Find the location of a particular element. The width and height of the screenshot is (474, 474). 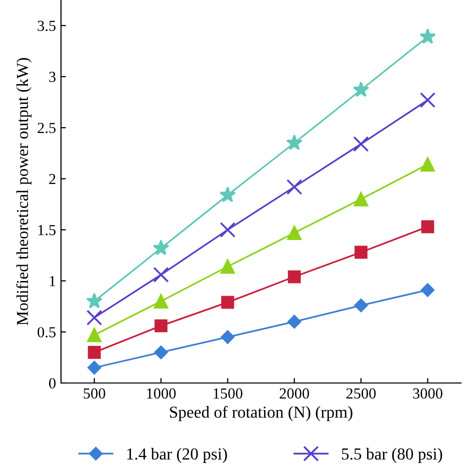

x-tick-label: 2500 is located at coordinates (361, 393).